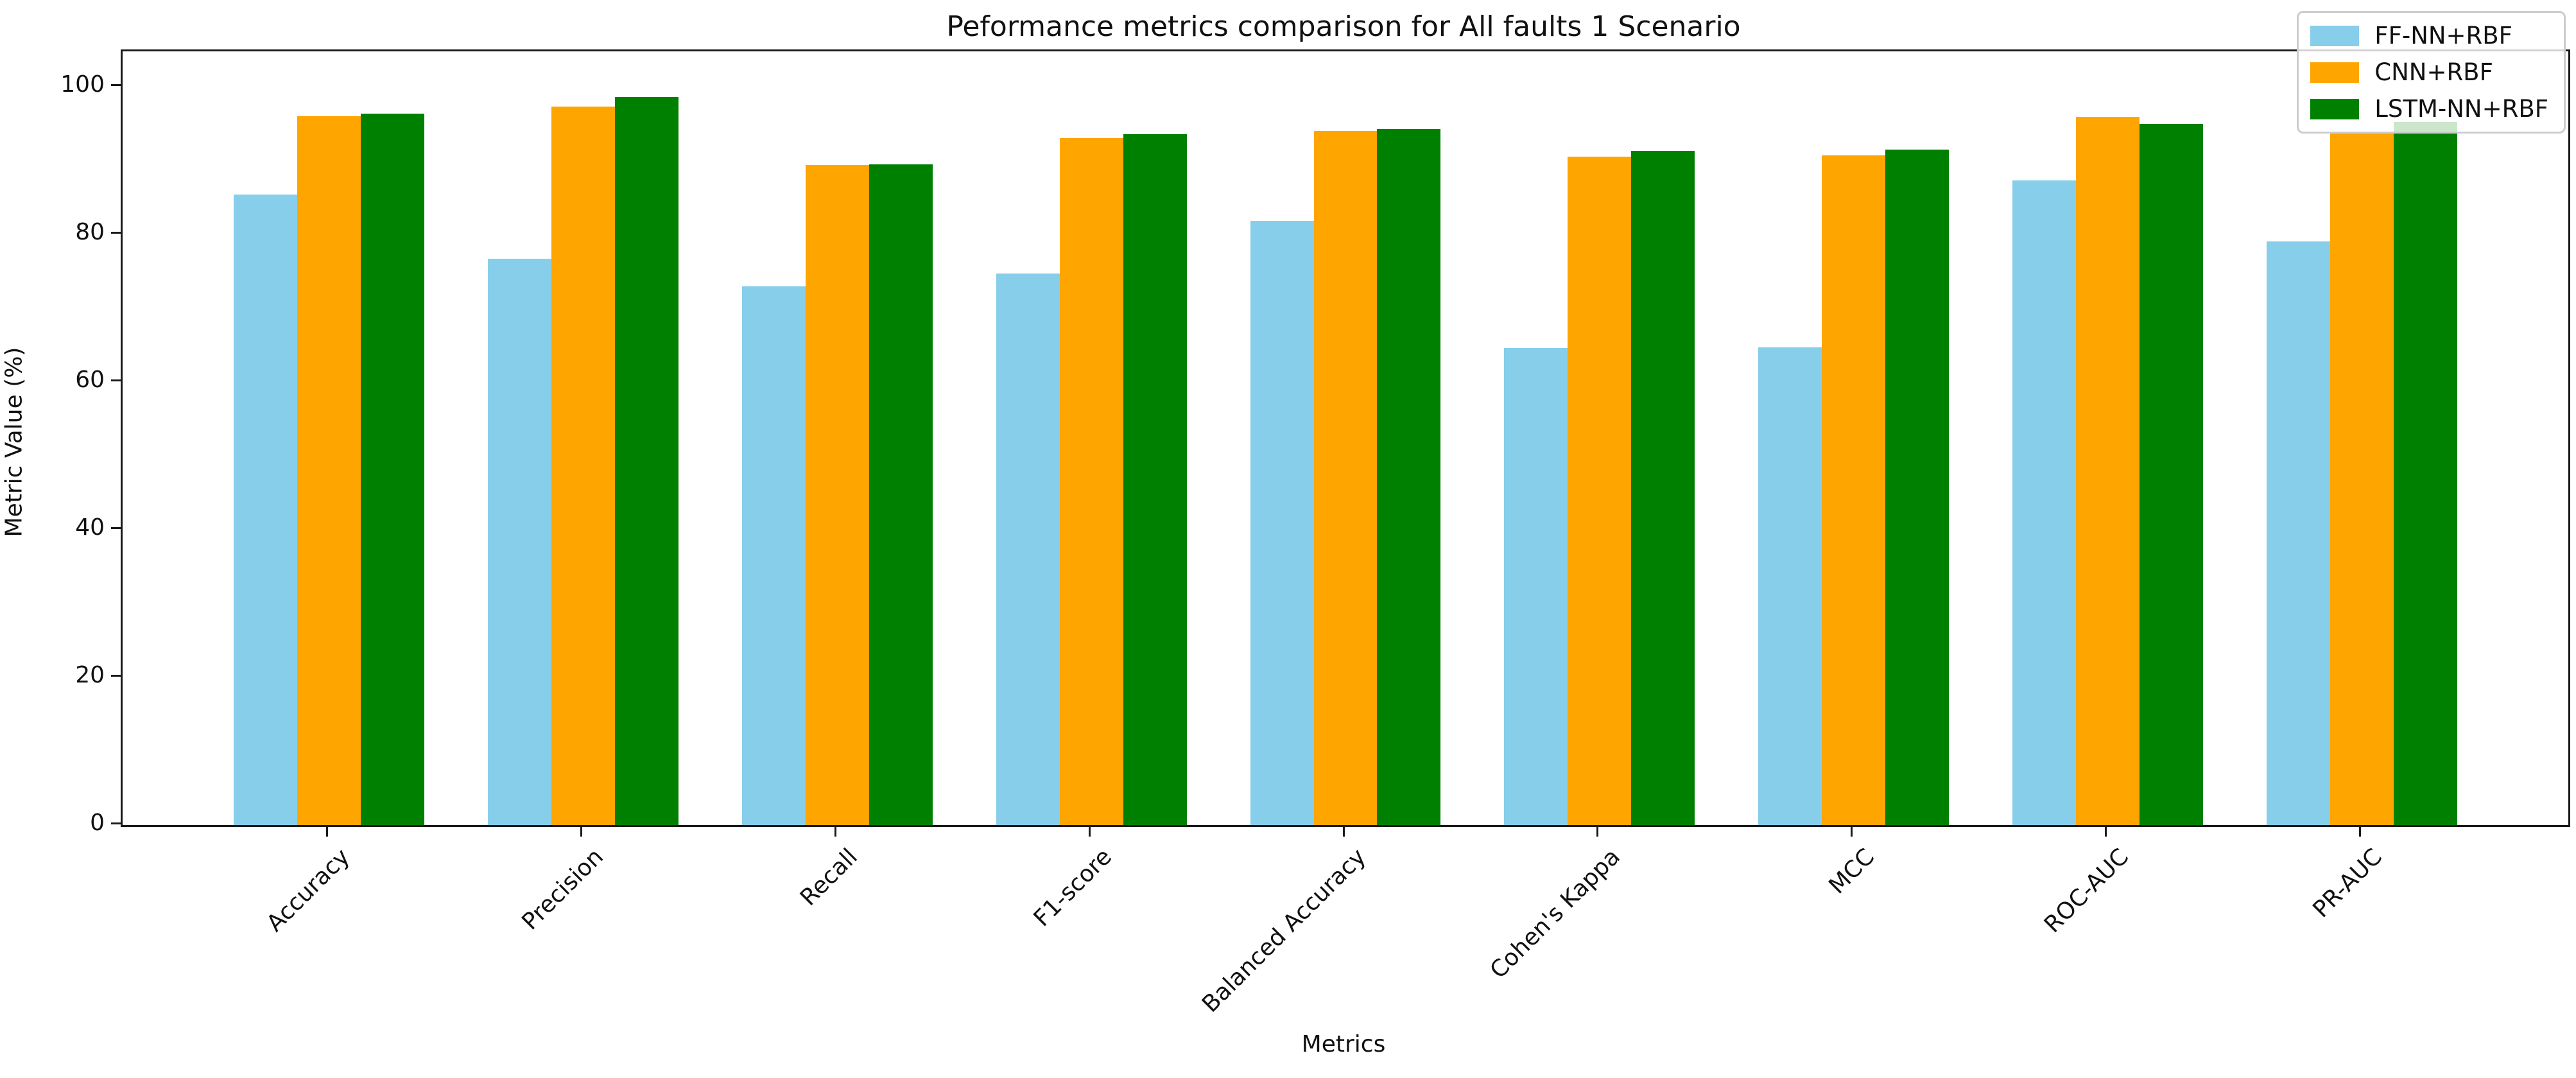 This screenshot has width=2576, height=1078. I want to click on bar-cnn-rbf-pr-auc, so click(2362, 479).